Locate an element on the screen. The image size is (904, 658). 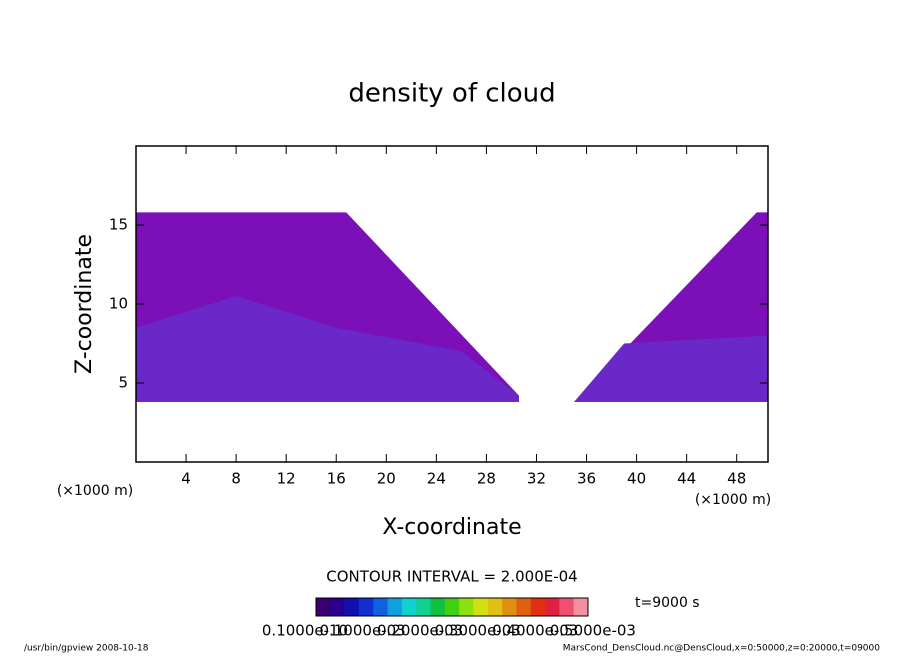
y-unit: (×1000 m) is located at coordinates (95, 491).